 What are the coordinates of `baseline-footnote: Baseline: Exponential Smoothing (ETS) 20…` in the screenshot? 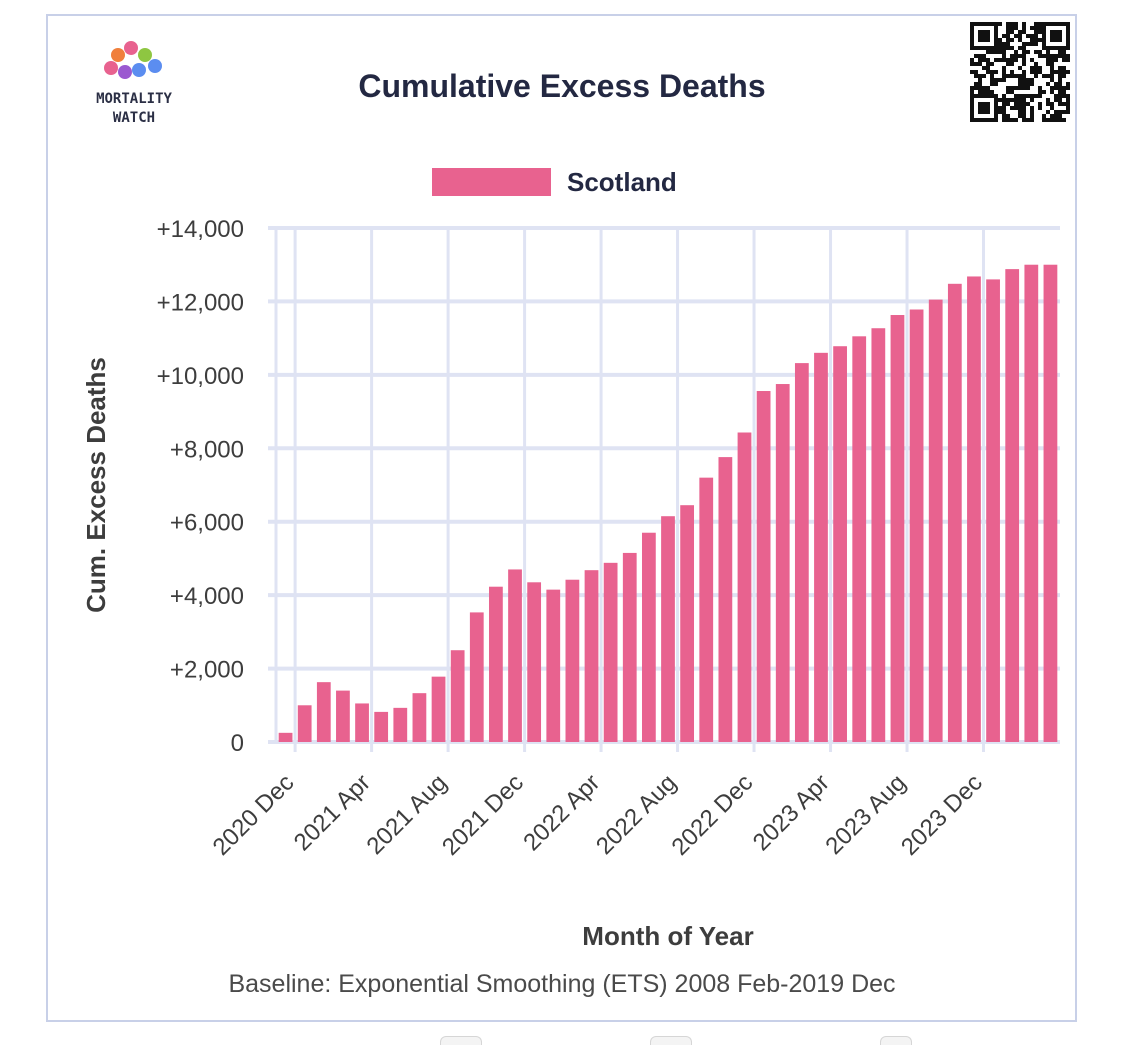 It's located at (561, 984).